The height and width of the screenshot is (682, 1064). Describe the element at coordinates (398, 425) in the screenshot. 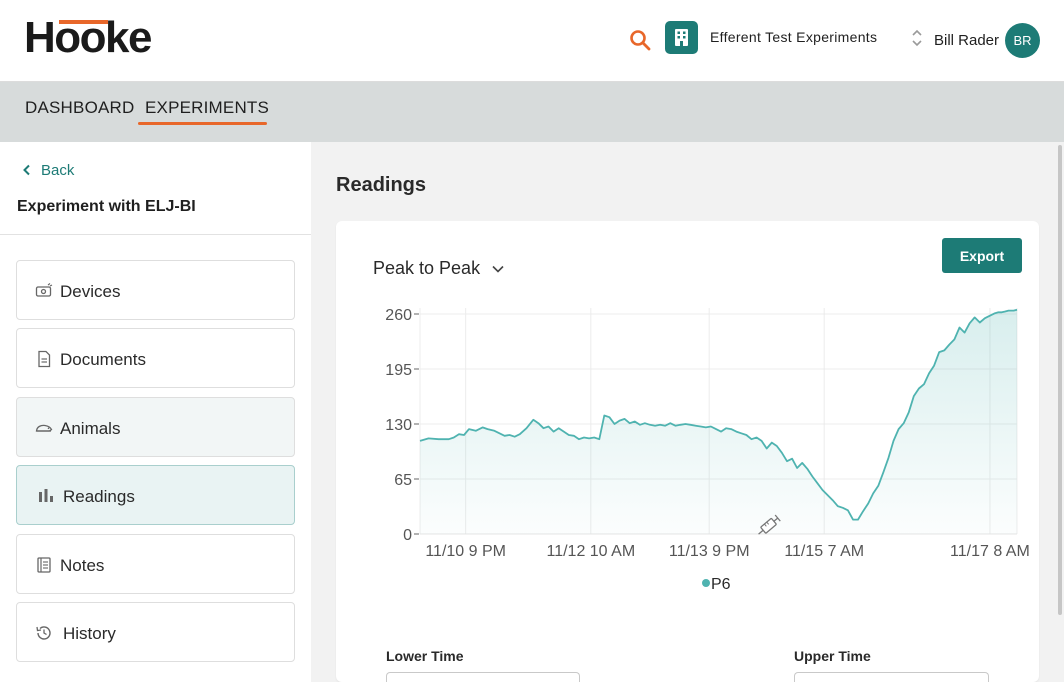

I see `y-tick-label: 130` at that location.